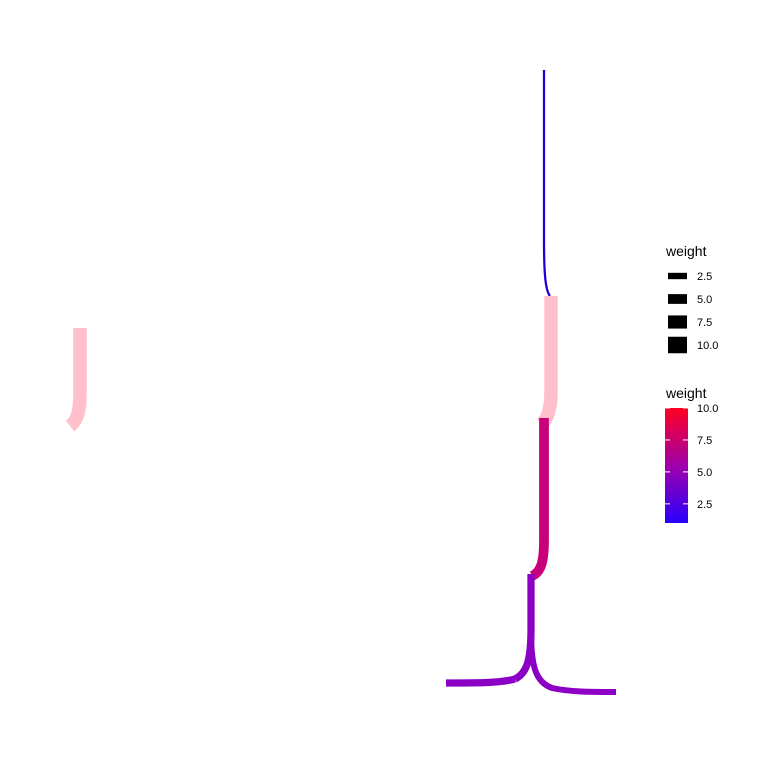 This screenshot has height=768, width=768. Describe the element at coordinates (704, 505) in the screenshot. I see `color-legend-label: 2.5` at that location.